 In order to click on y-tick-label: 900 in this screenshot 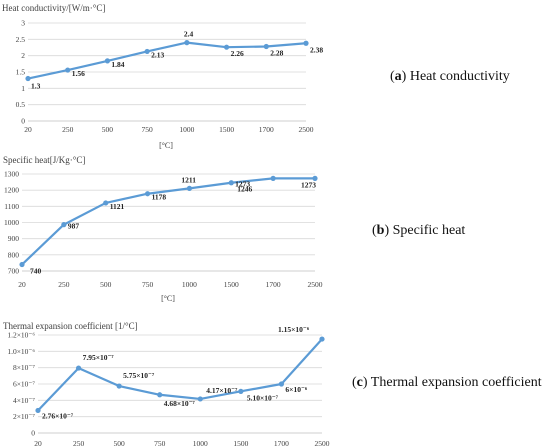, I will do `click(14, 238)`.